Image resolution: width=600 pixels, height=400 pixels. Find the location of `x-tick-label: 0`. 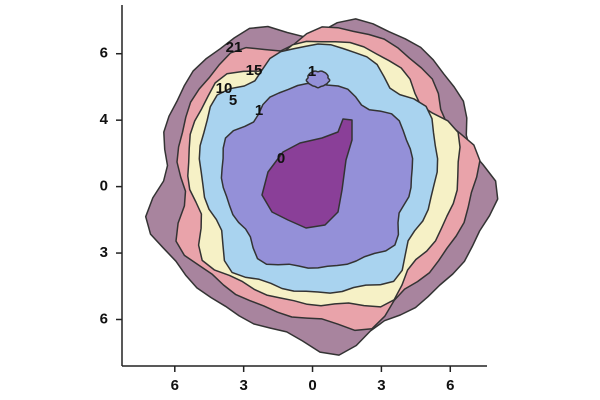

x-tick-label: 0 is located at coordinates (312, 385).